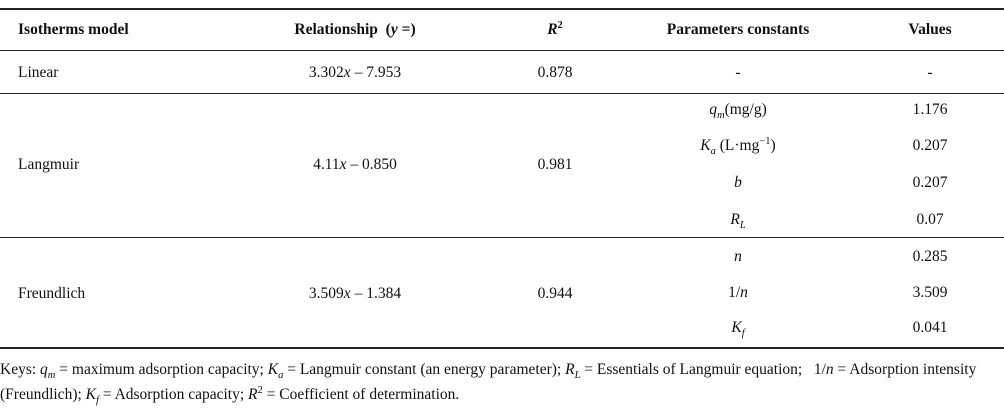  Describe the element at coordinates (738, 29) in the screenshot. I see `header-cell: Parameters constants` at that location.